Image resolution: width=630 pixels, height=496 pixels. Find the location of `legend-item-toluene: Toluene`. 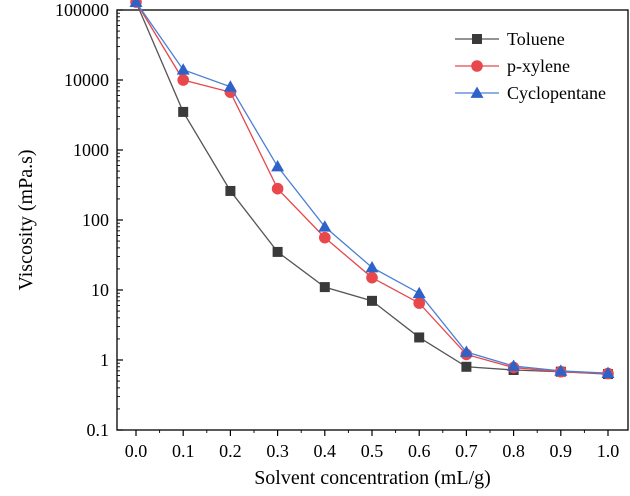

legend-item-toluene: Toluene is located at coordinates (510, 39).